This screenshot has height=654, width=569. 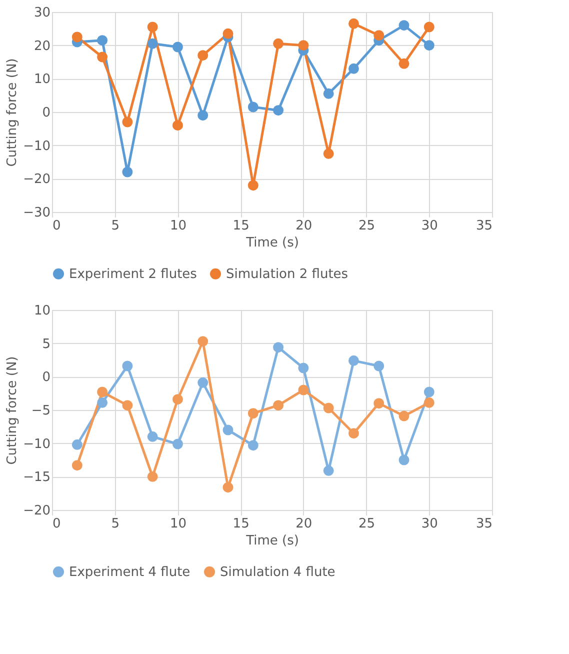 What do you see at coordinates (36, 213) in the screenshot?
I see `y-tick-label: −30` at bounding box center [36, 213].